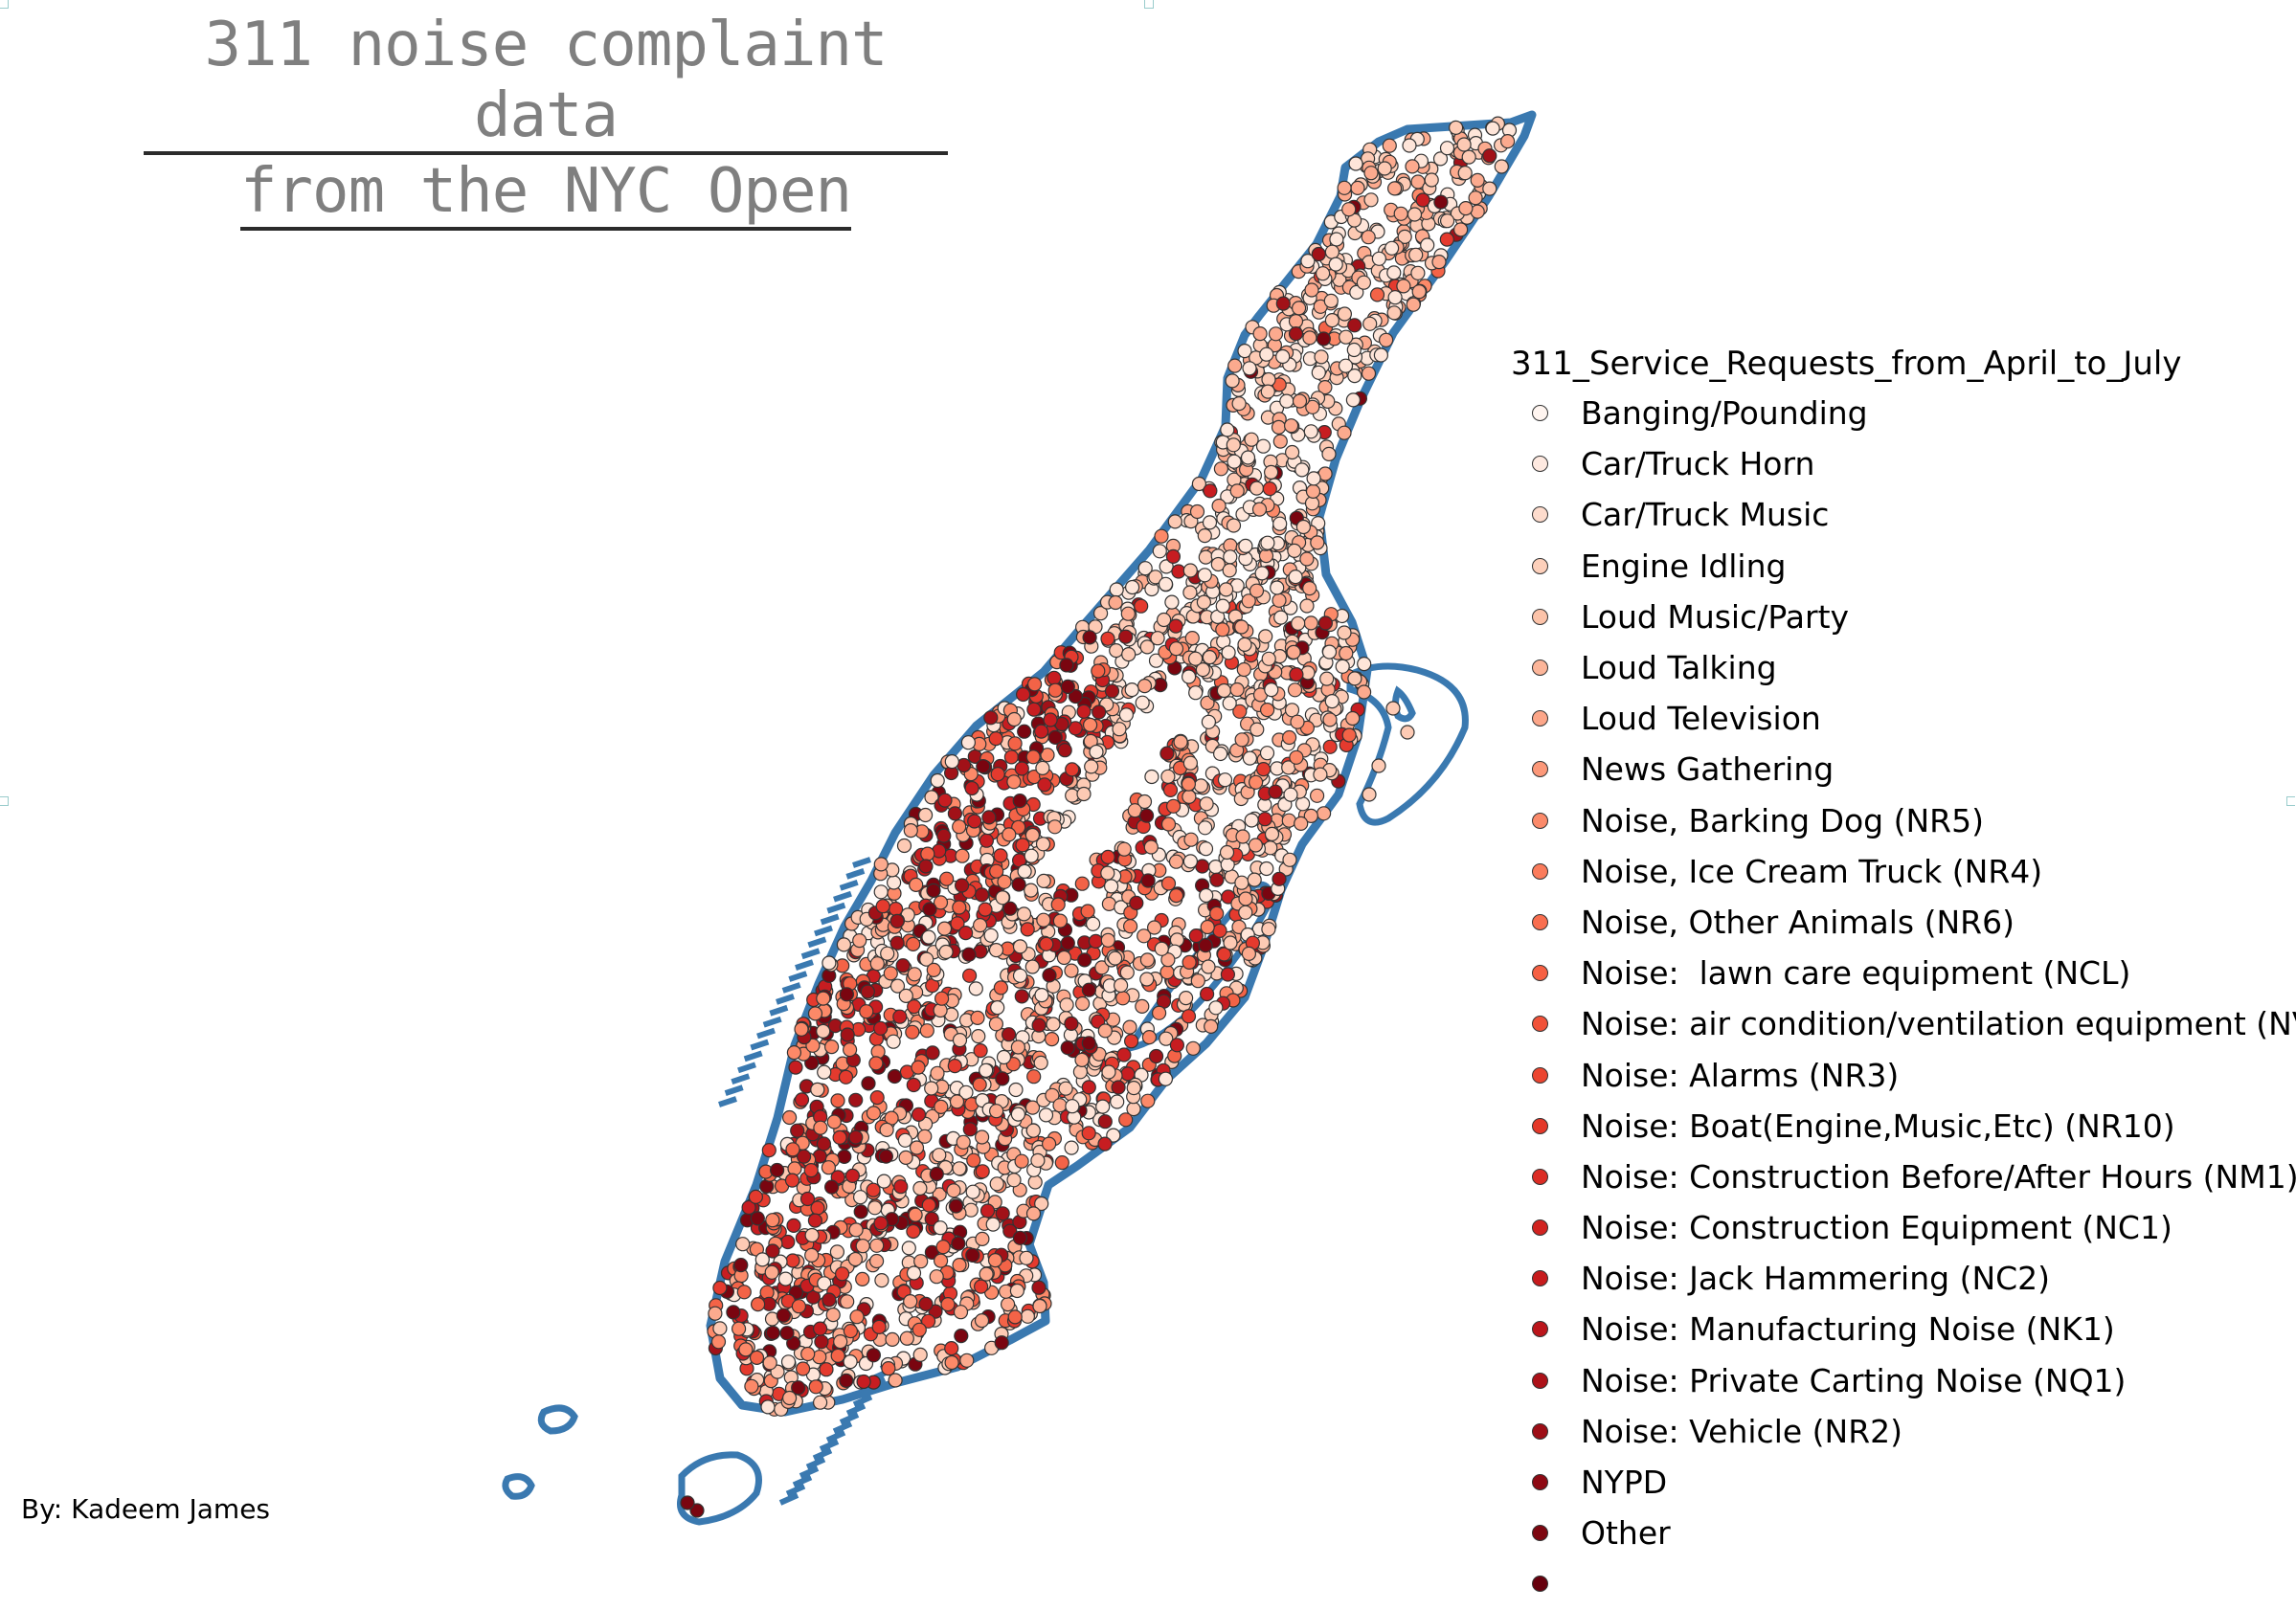  Describe the element at coordinates (1903, 973) in the screenshot. I see `legend-item: Noise: lawn care equipment (NCL)` at that location.